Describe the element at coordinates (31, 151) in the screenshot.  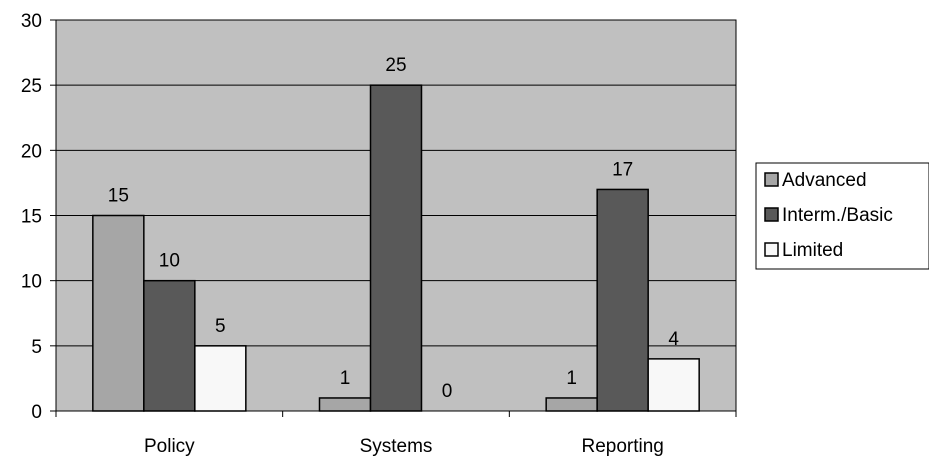
I see `y-tick-label: 20` at that location.